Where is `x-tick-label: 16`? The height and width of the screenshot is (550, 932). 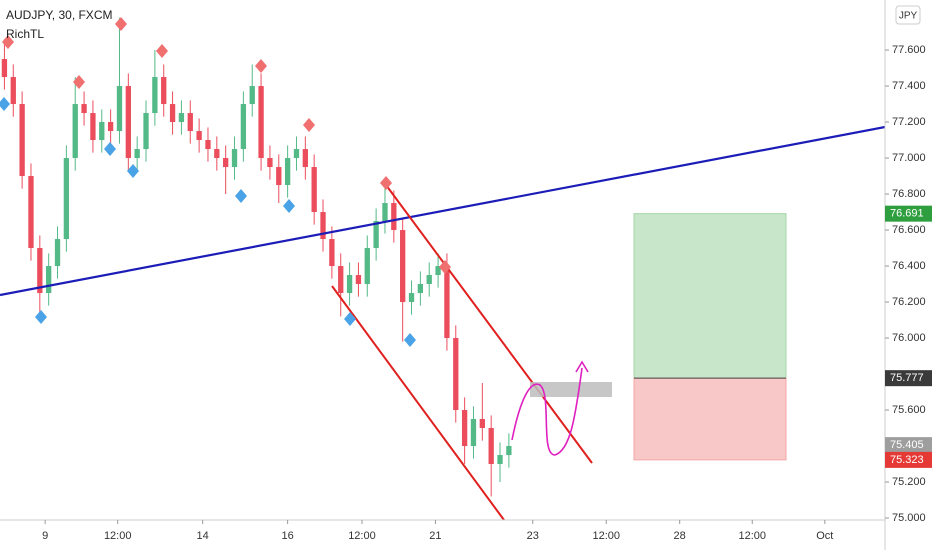
x-tick-label: 16 is located at coordinates (288, 536).